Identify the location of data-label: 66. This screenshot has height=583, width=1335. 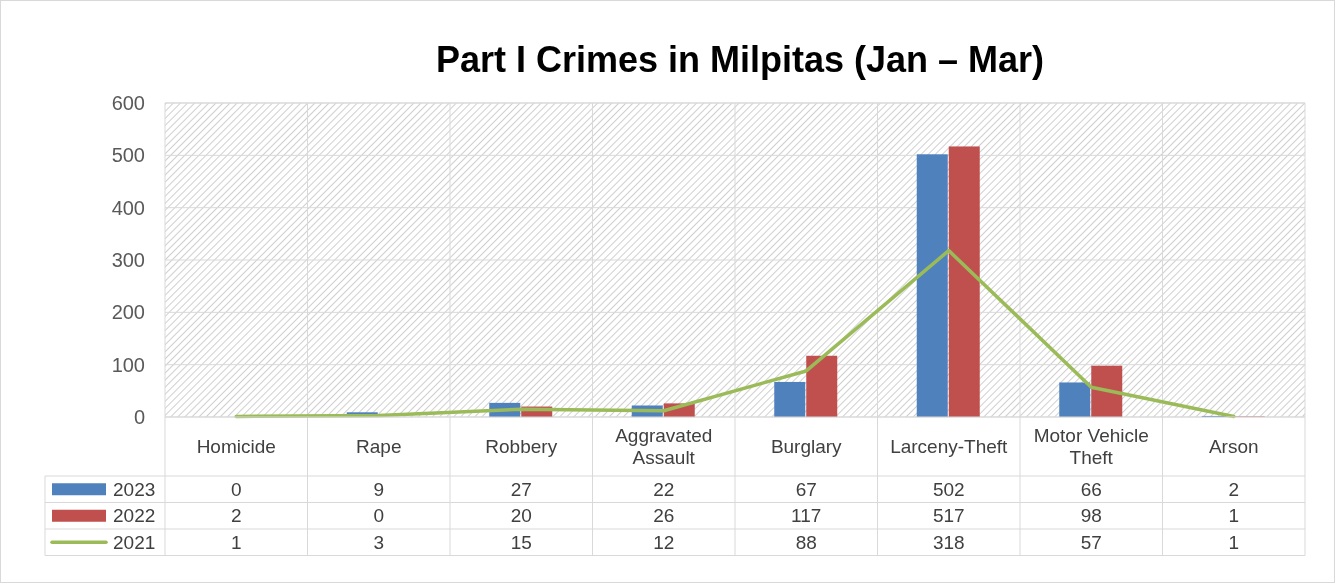
(1091, 489).